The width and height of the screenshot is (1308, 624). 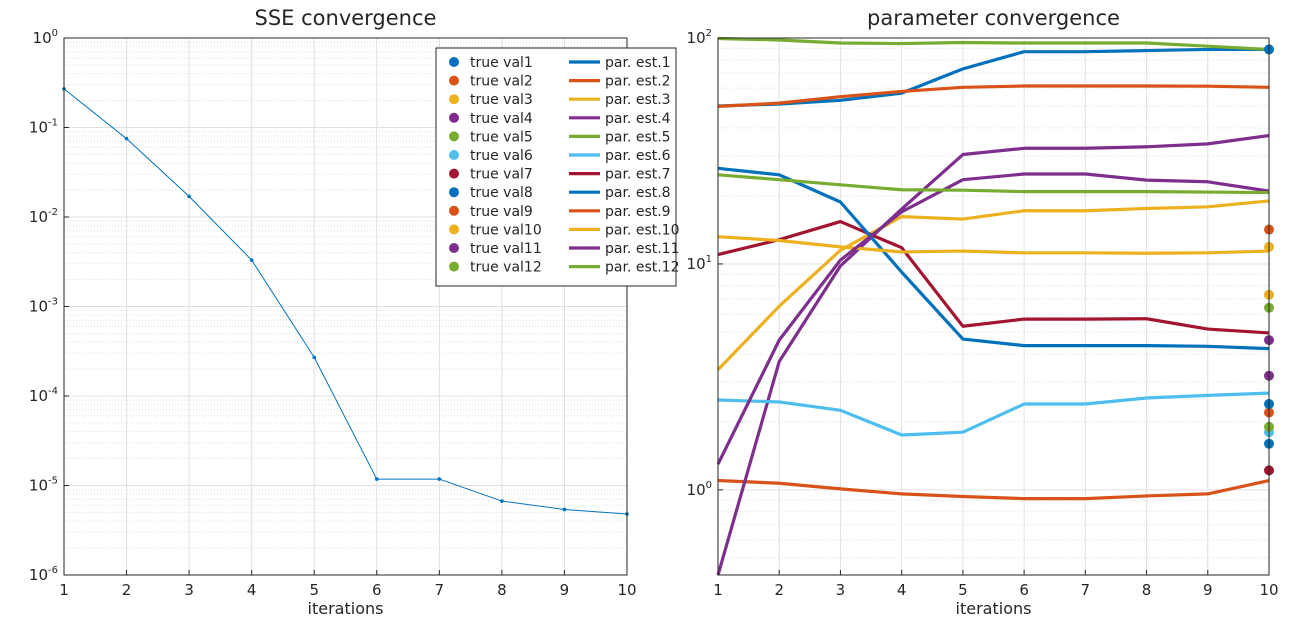 What do you see at coordinates (501, 193) in the screenshot?
I see `legend-true-label-8: true val8` at bounding box center [501, 193].